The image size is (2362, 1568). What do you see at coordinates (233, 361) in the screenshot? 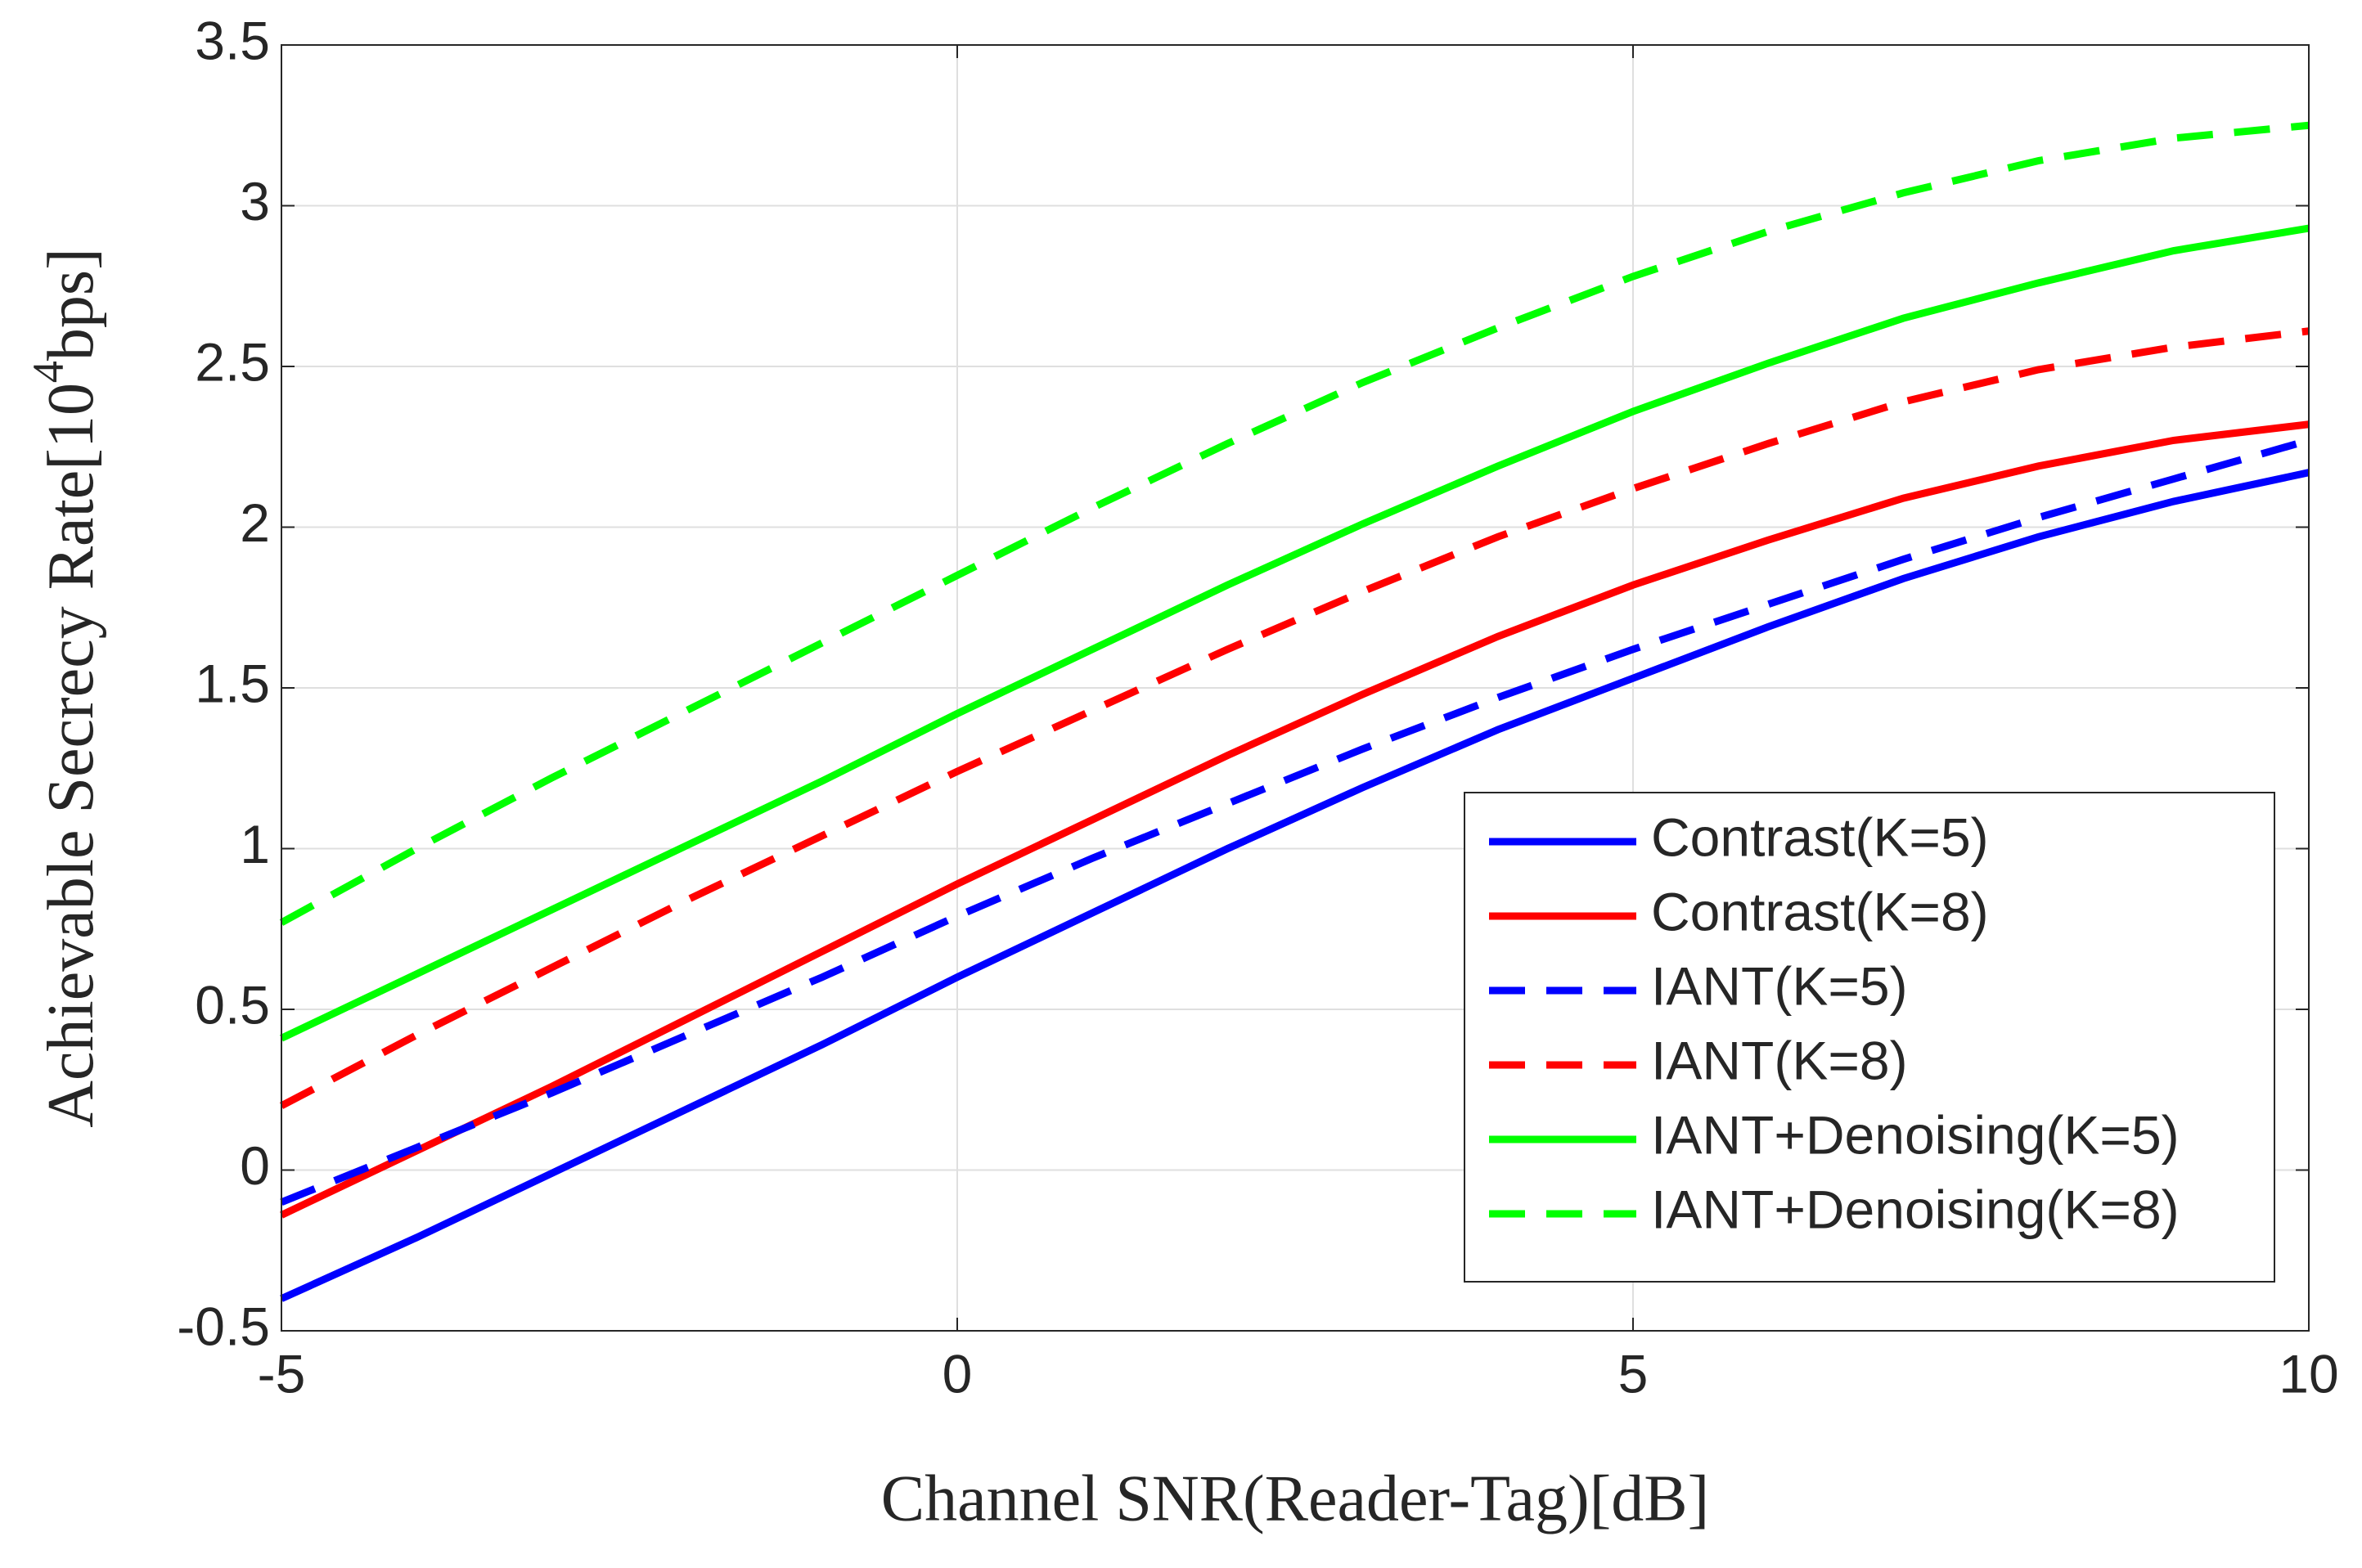
I see `y-tick-label: 2.5` at bounding box center [233, 361].